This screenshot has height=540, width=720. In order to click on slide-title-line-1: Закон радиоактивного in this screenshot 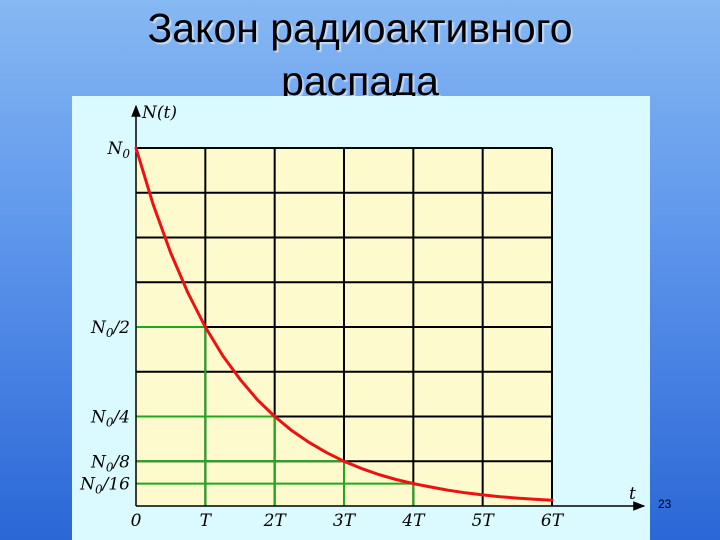, I will do `click(360, 28)`.